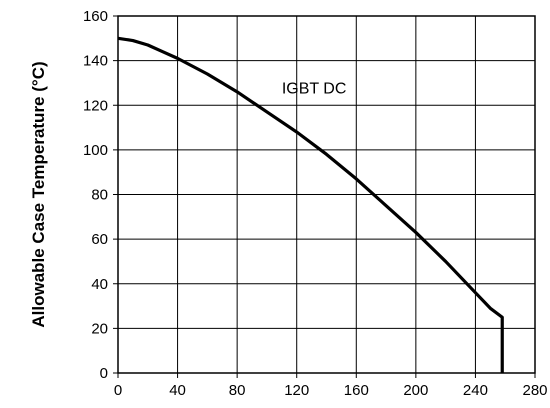  I want to click on annotation-label: IGBT DC, so click(314, 88).